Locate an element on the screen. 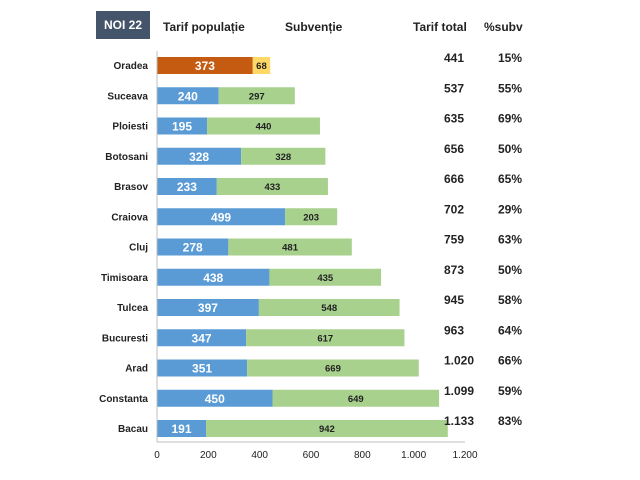  pct-subv-value: 15% is located at coordinates (510, 58).